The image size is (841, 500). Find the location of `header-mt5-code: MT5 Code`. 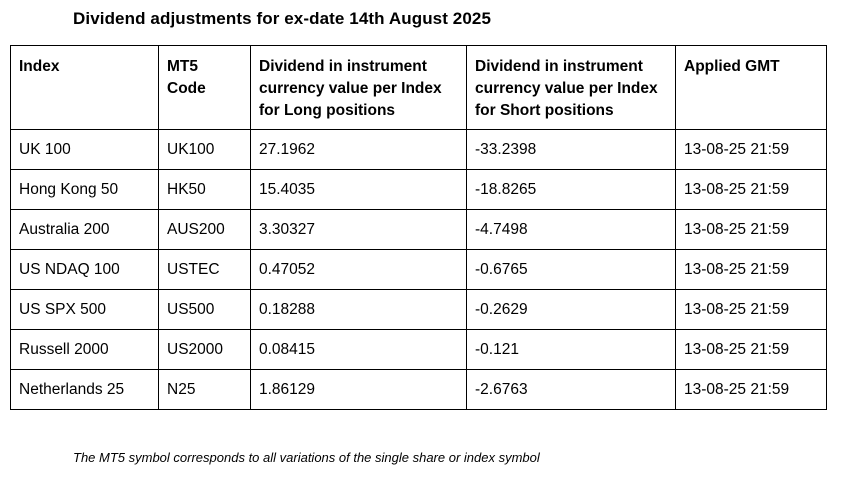

header-mt5-code: MT5 Code is located at coordinates (204, 87).